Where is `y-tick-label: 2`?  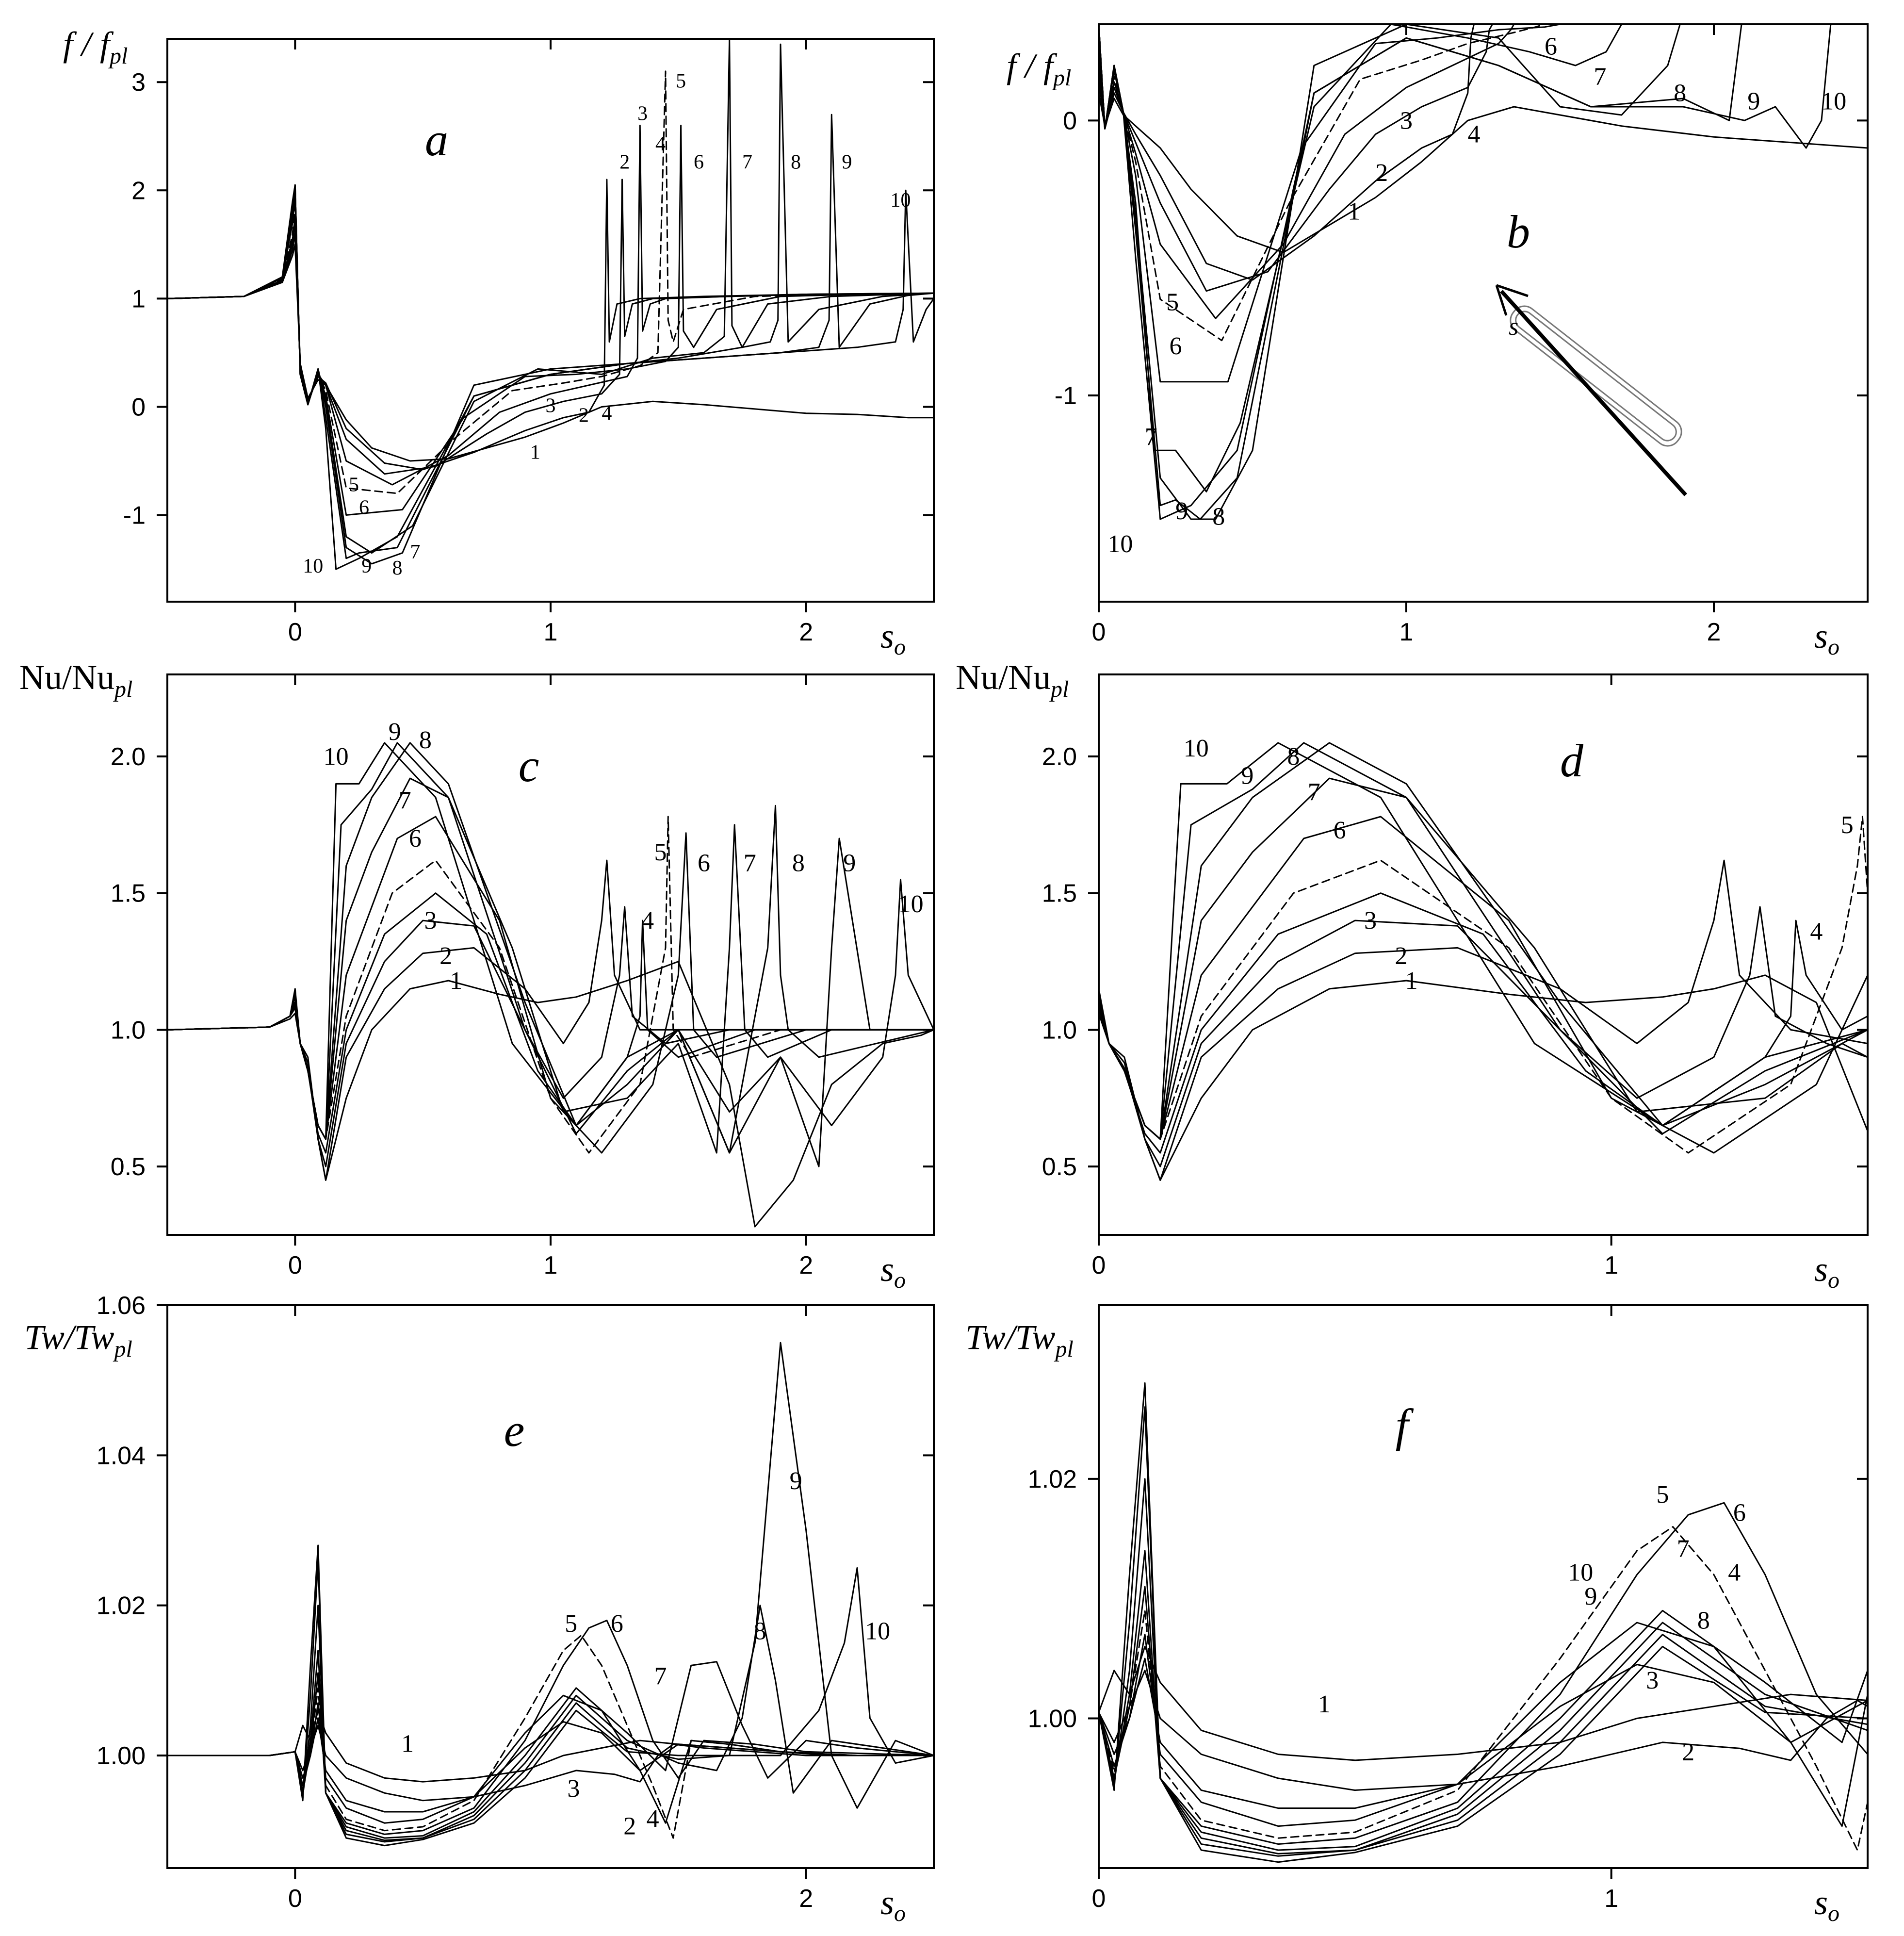 y-tick-label: 2 is located at coordinates (138, 191).